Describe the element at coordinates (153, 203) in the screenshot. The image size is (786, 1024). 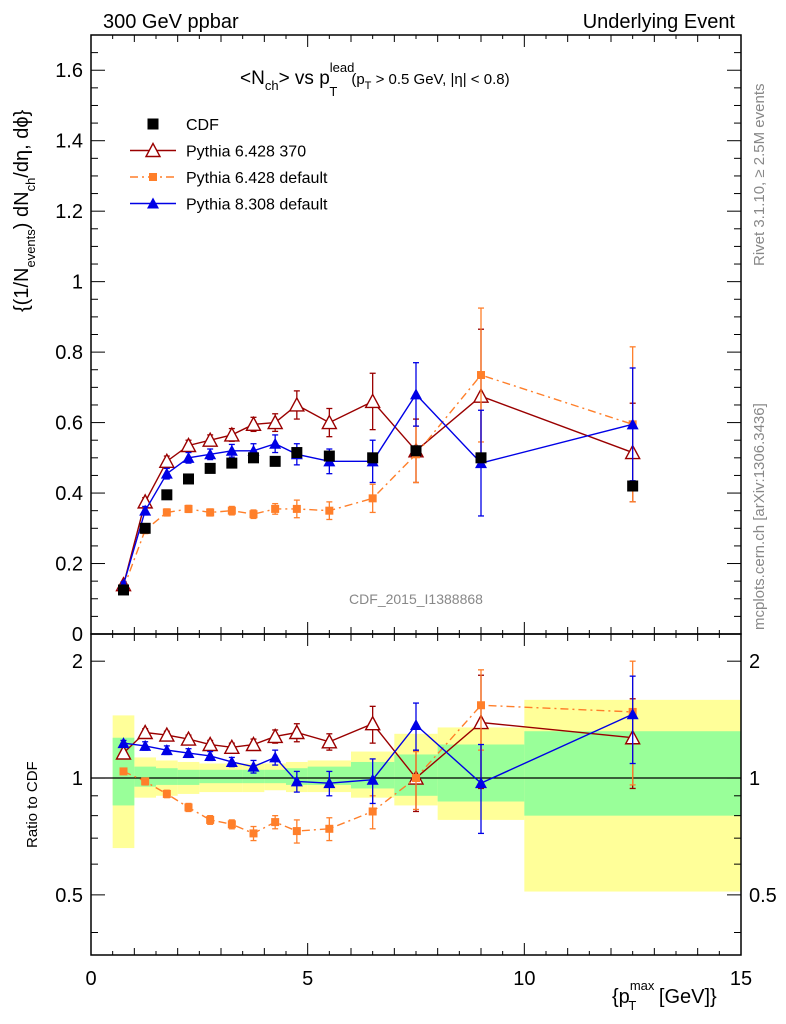
I see `legend-marker-pythia-8-308-default` at that location.